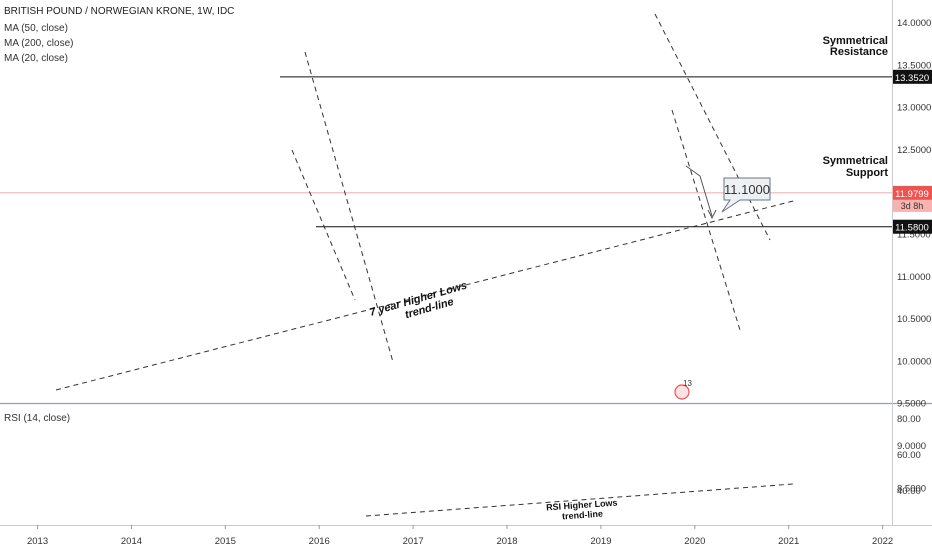 Image resolution: width=932 pixels, height=550 pixels. I want to click on study-legend-item: MA (200, close), so click(38, 43).